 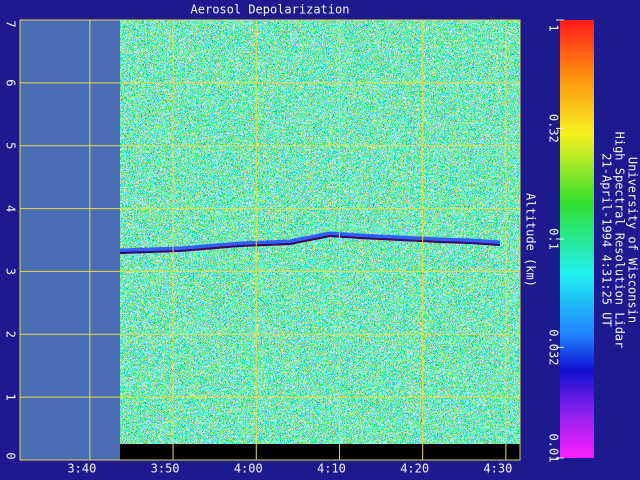 I want to click on x-tick-label: 4:10, so click(x=331, y=469).